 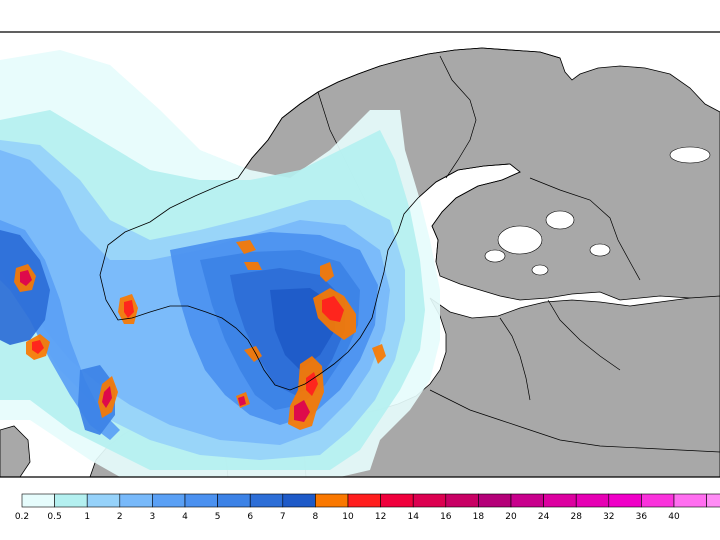 What do you see at coordinates (511, 517) in the screenshot?
I see `legend-tick-label: 20` at bounding box center [511, 517].